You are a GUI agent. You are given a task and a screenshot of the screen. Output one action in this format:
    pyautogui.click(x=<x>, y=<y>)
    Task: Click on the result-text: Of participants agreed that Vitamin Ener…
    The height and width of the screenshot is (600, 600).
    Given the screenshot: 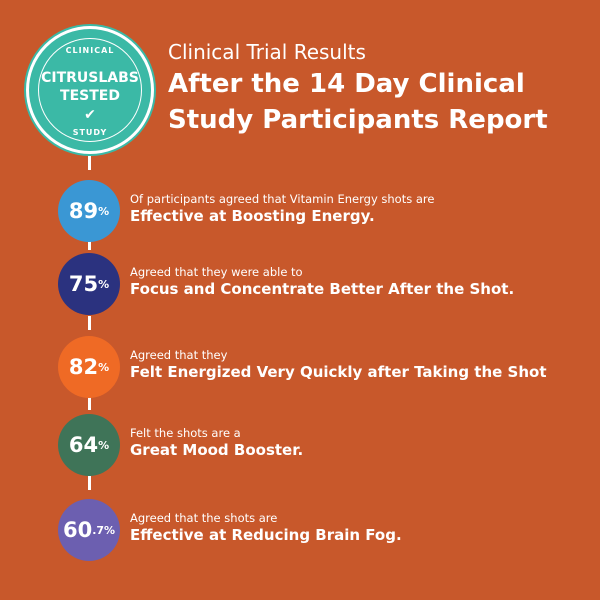 What is the action you would take?
    pyautogui.click(x=282, y=208)
    